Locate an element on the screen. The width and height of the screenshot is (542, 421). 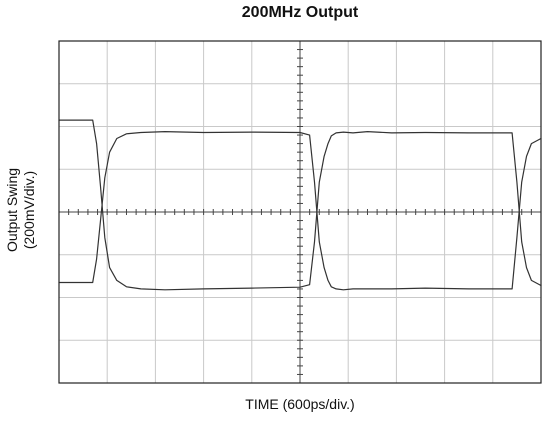
x-axis-label: TIME (600ps/div.) is located at coordinates (300, 404).